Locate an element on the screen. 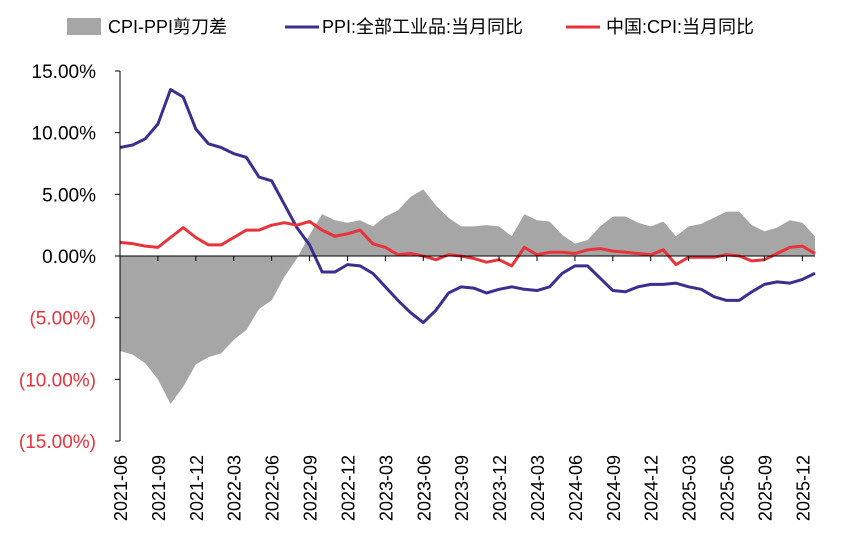 This screenshot has height=556, width=843. legend: CPI-PPI剪刀差 PPI:全部工业品:当月同比 中国:CPI:当月同比 is located at coordinates (410, 27).